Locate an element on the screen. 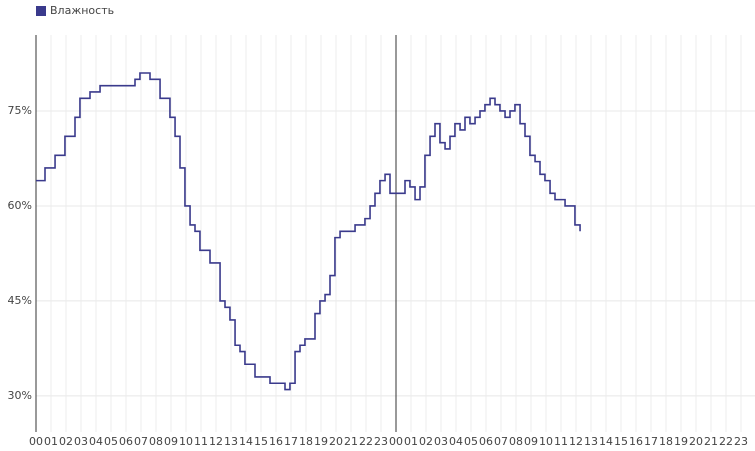  legend-swatch is located at coordinates (41, 11).